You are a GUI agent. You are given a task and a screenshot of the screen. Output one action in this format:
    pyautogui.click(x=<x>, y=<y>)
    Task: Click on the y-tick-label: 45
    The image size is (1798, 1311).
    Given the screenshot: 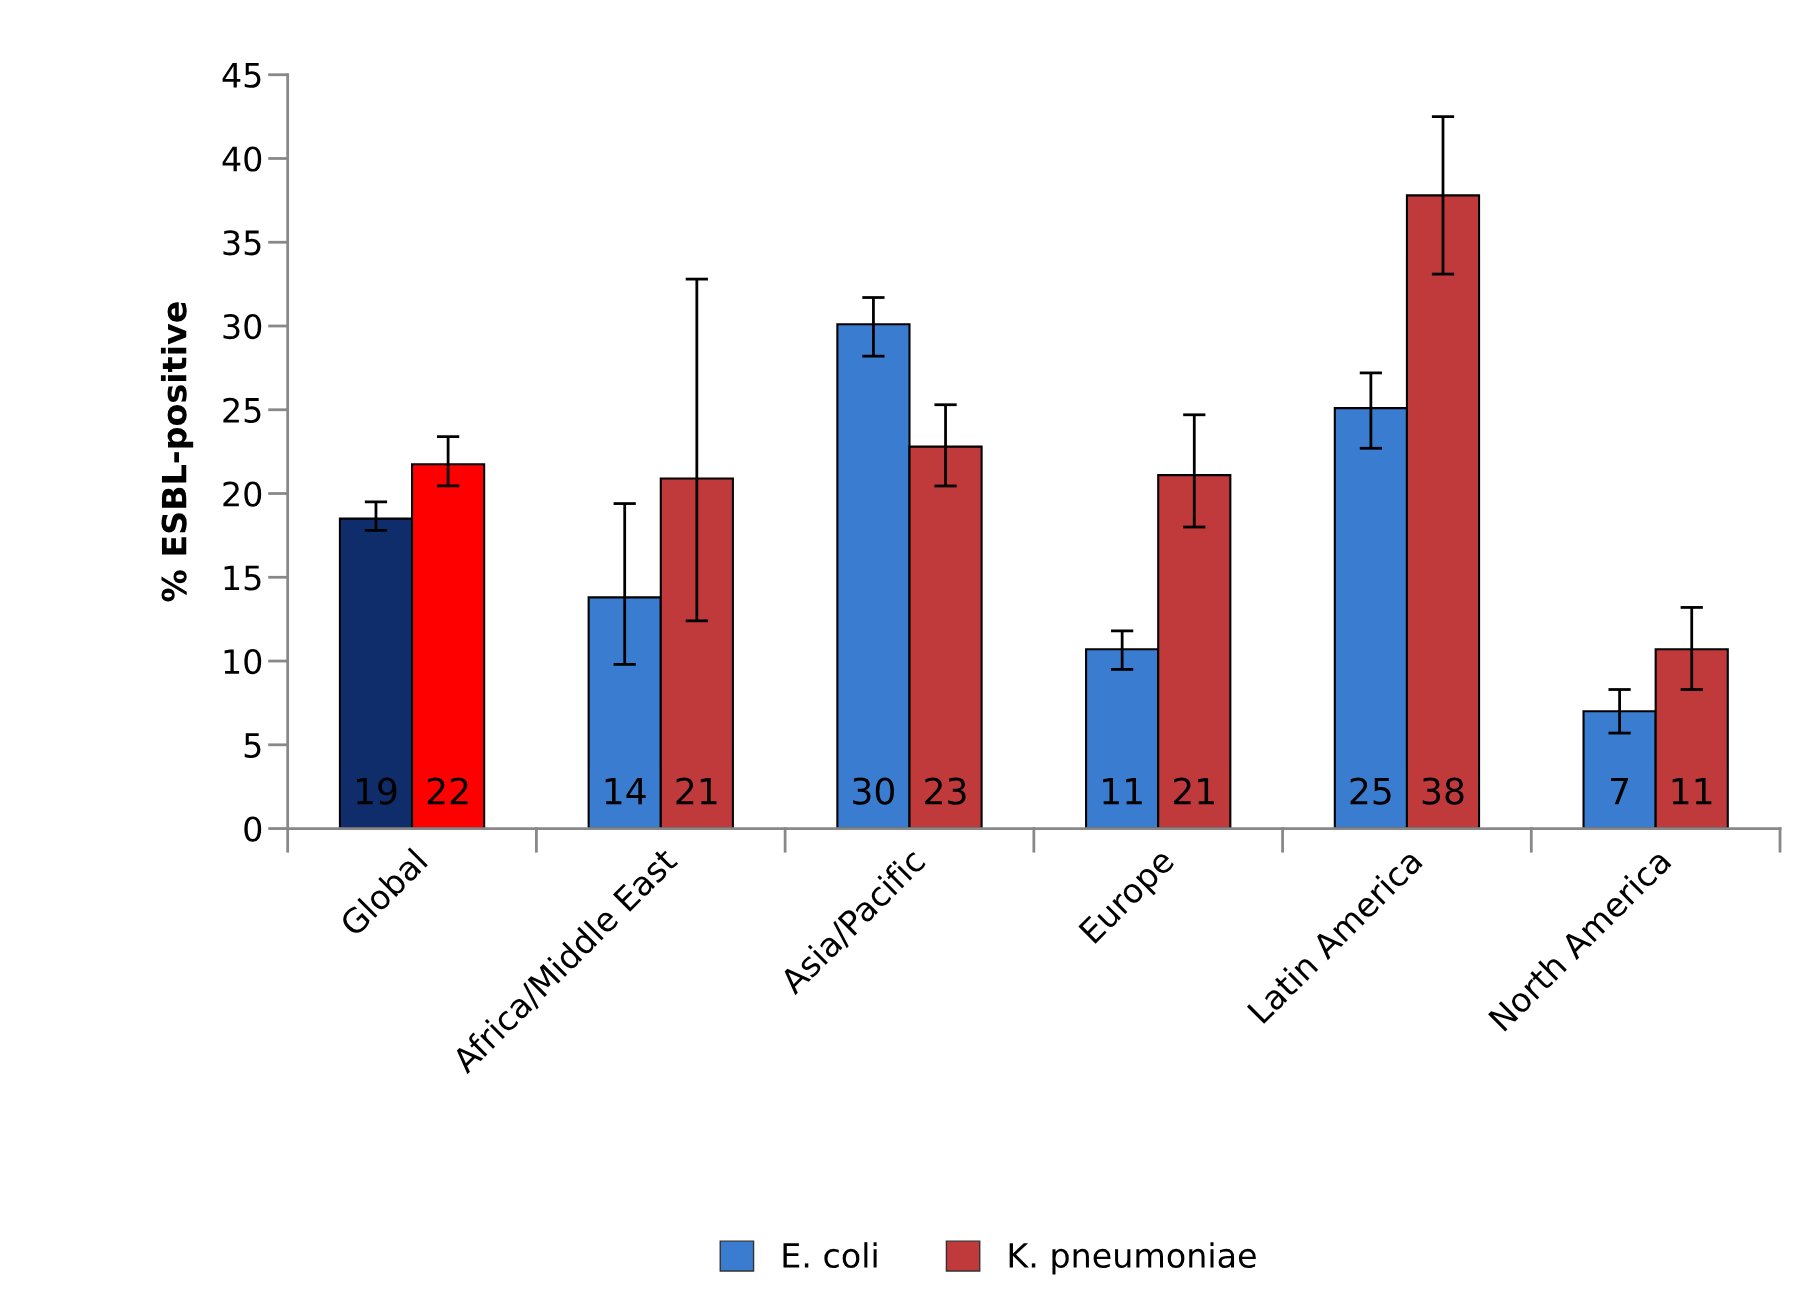 What is the action you would take?
    pyautogui.click(x=241, y=75)
    